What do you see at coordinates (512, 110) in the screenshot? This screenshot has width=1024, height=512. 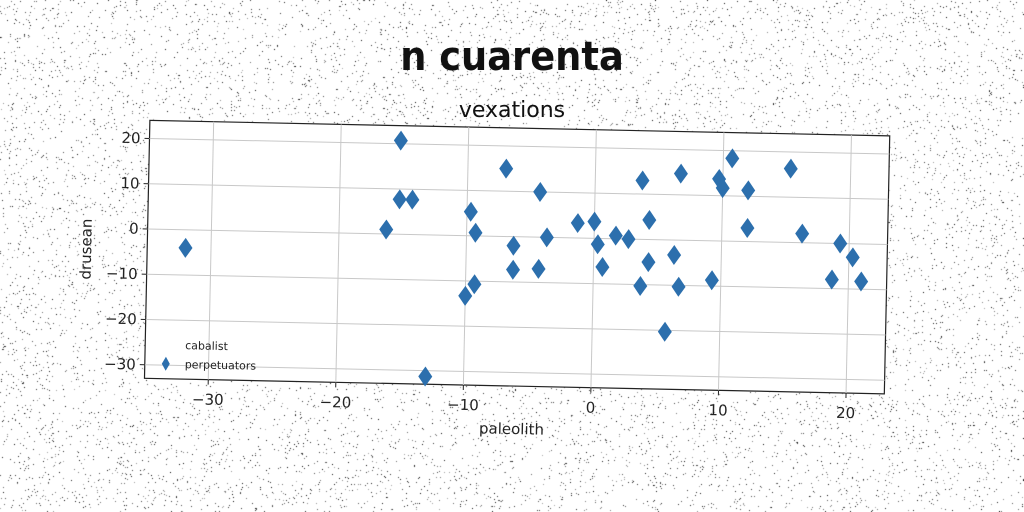 I see `chart-title: vexations` at bounding box center [512, 110].